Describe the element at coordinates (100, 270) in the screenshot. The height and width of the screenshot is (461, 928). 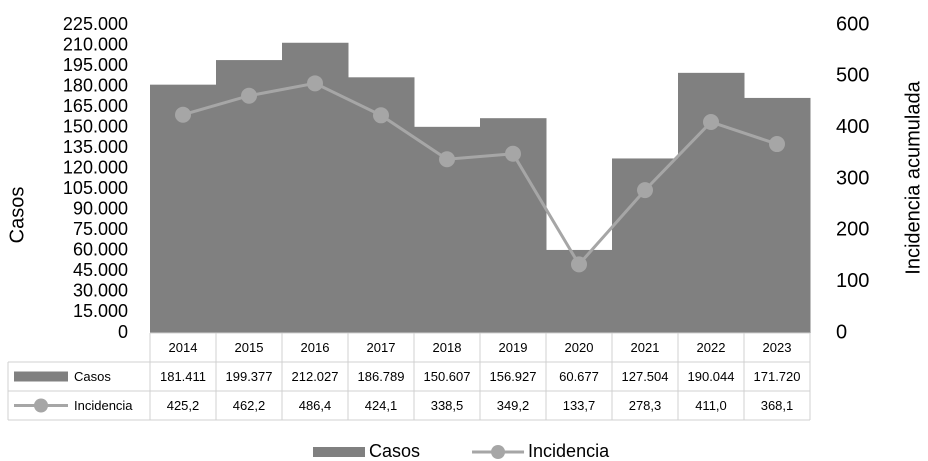
I see `y-tick-label: 45.000` at that location.